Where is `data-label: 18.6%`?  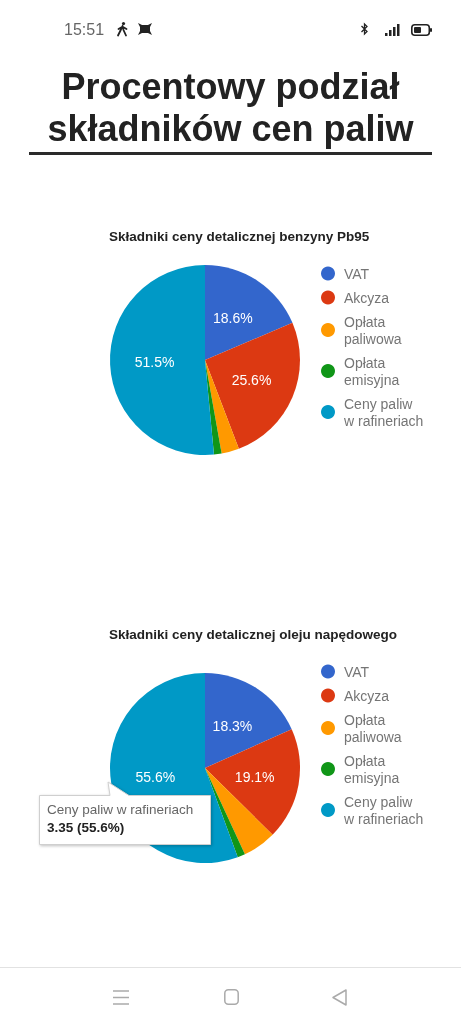 data-label: 18.6% is located at coordinates (233, 317).